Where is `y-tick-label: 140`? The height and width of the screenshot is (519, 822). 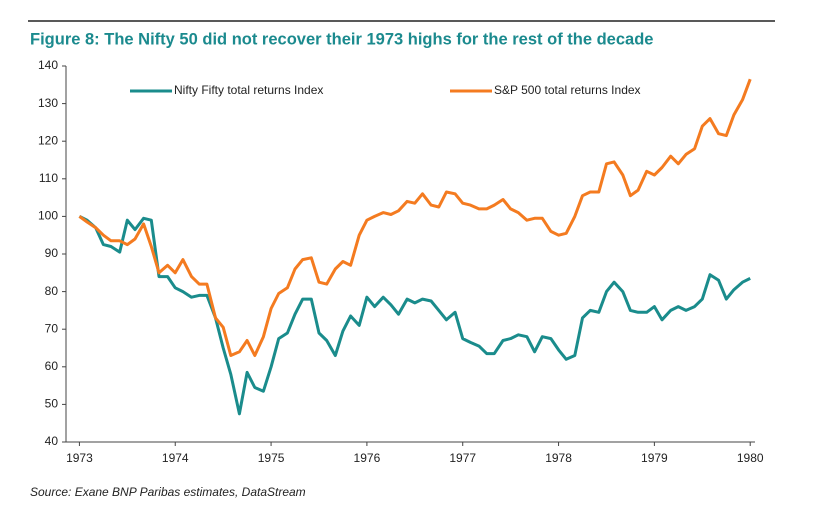
y-tick-label: 140 is located at coordinates (48, 65).